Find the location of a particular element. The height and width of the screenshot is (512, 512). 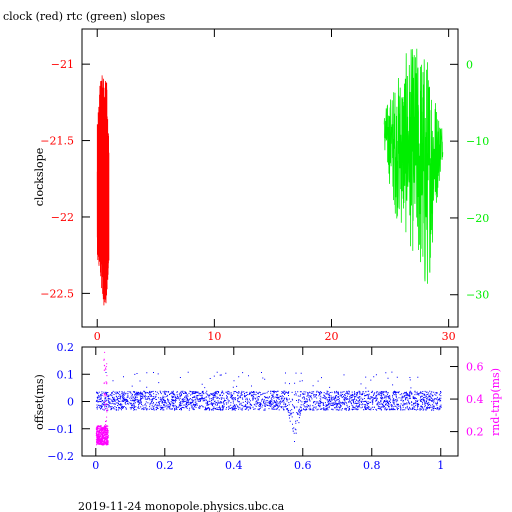

bottom-left-axis: 0.2 0.1 0 −0.1 −0.2 is located at coordinates (68, 402).